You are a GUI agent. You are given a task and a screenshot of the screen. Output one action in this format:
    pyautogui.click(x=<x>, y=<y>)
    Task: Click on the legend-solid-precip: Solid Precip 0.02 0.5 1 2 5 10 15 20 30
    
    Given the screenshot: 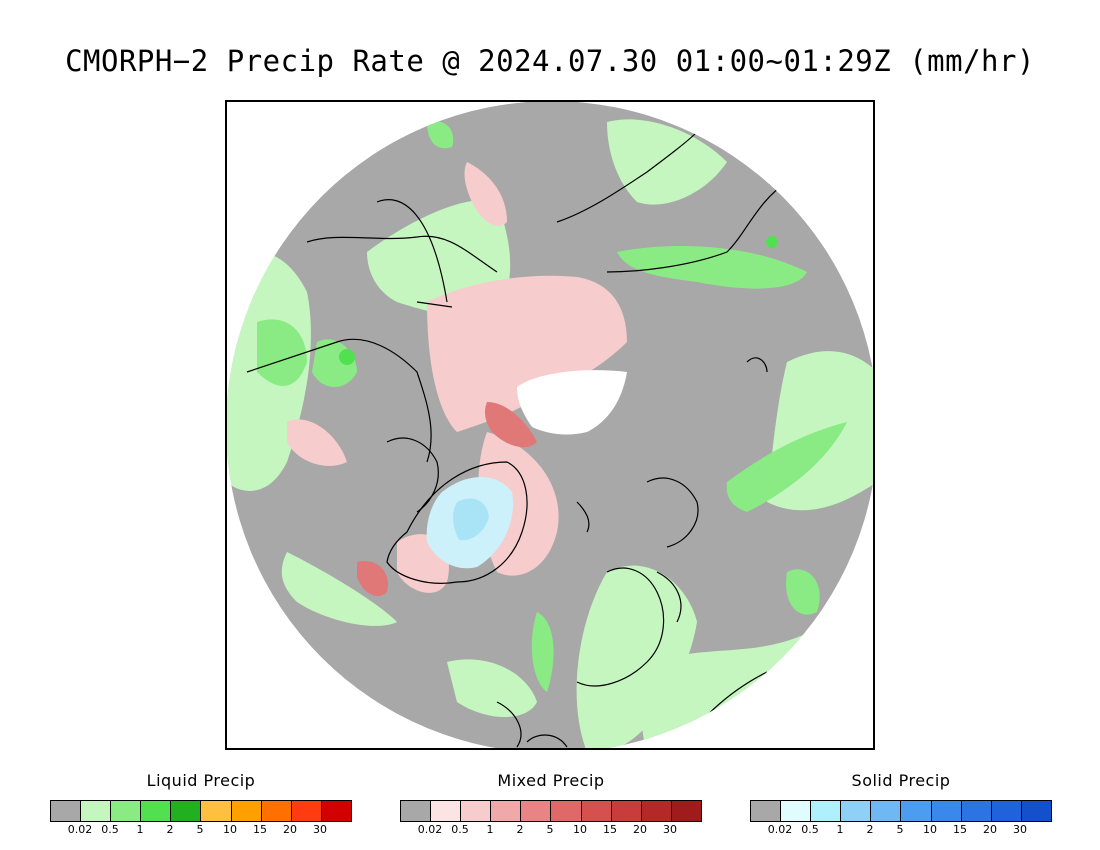 What is the action you would take?
    pyautogui.click(x=901, y=803)
    